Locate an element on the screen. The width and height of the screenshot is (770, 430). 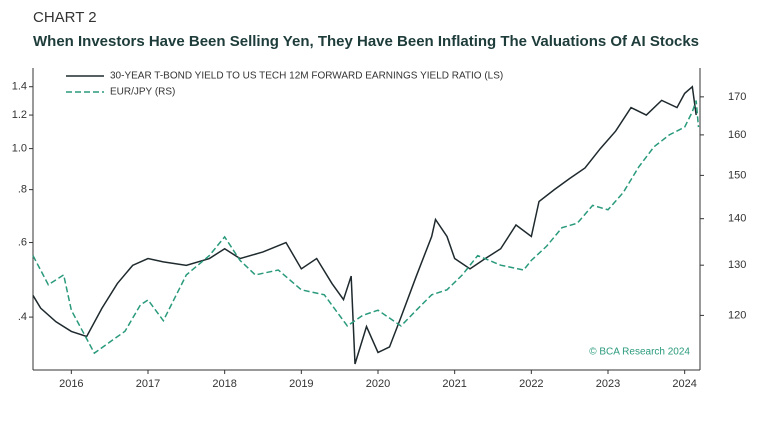
y-tick-label: .8 is located at coordinates (22, 190).